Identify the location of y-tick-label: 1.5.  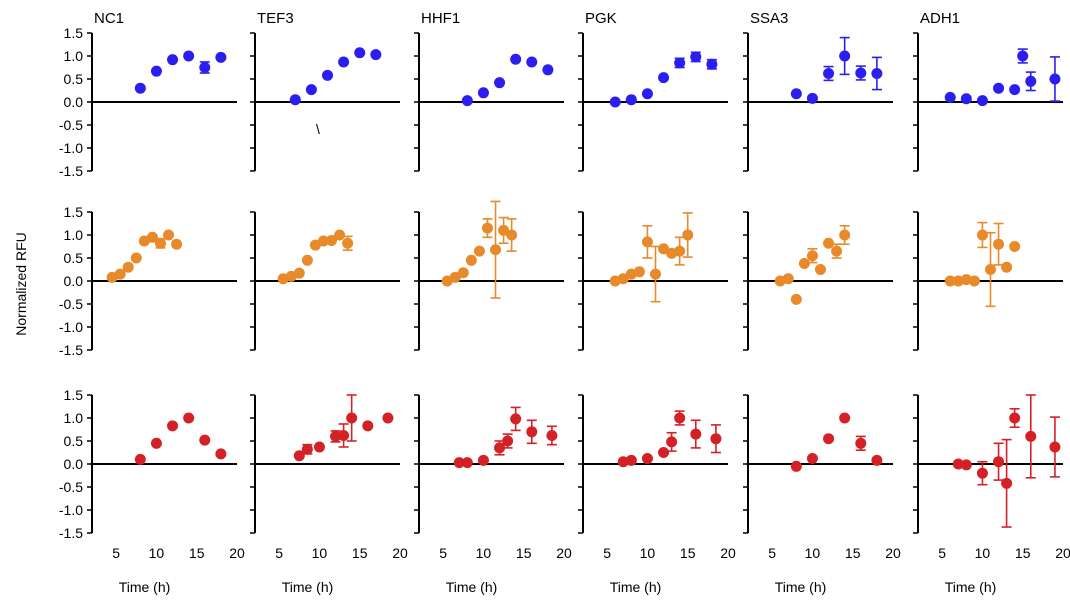
(74, 395).